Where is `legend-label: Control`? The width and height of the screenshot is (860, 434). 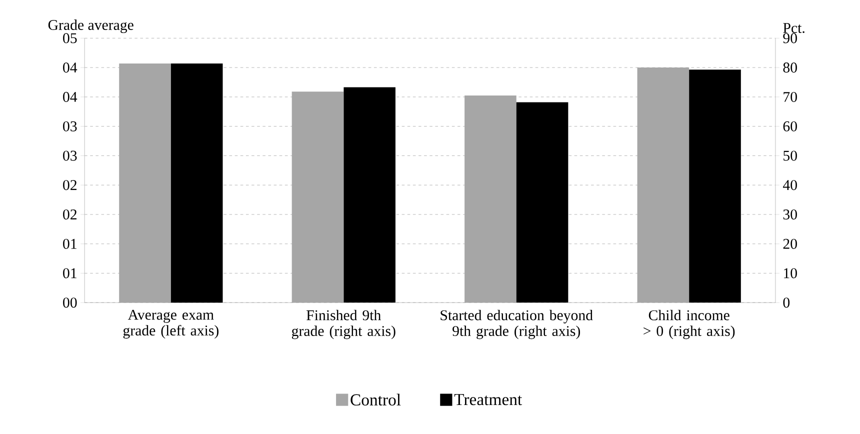
legend-label: Control is located at coordinates (375, 400).